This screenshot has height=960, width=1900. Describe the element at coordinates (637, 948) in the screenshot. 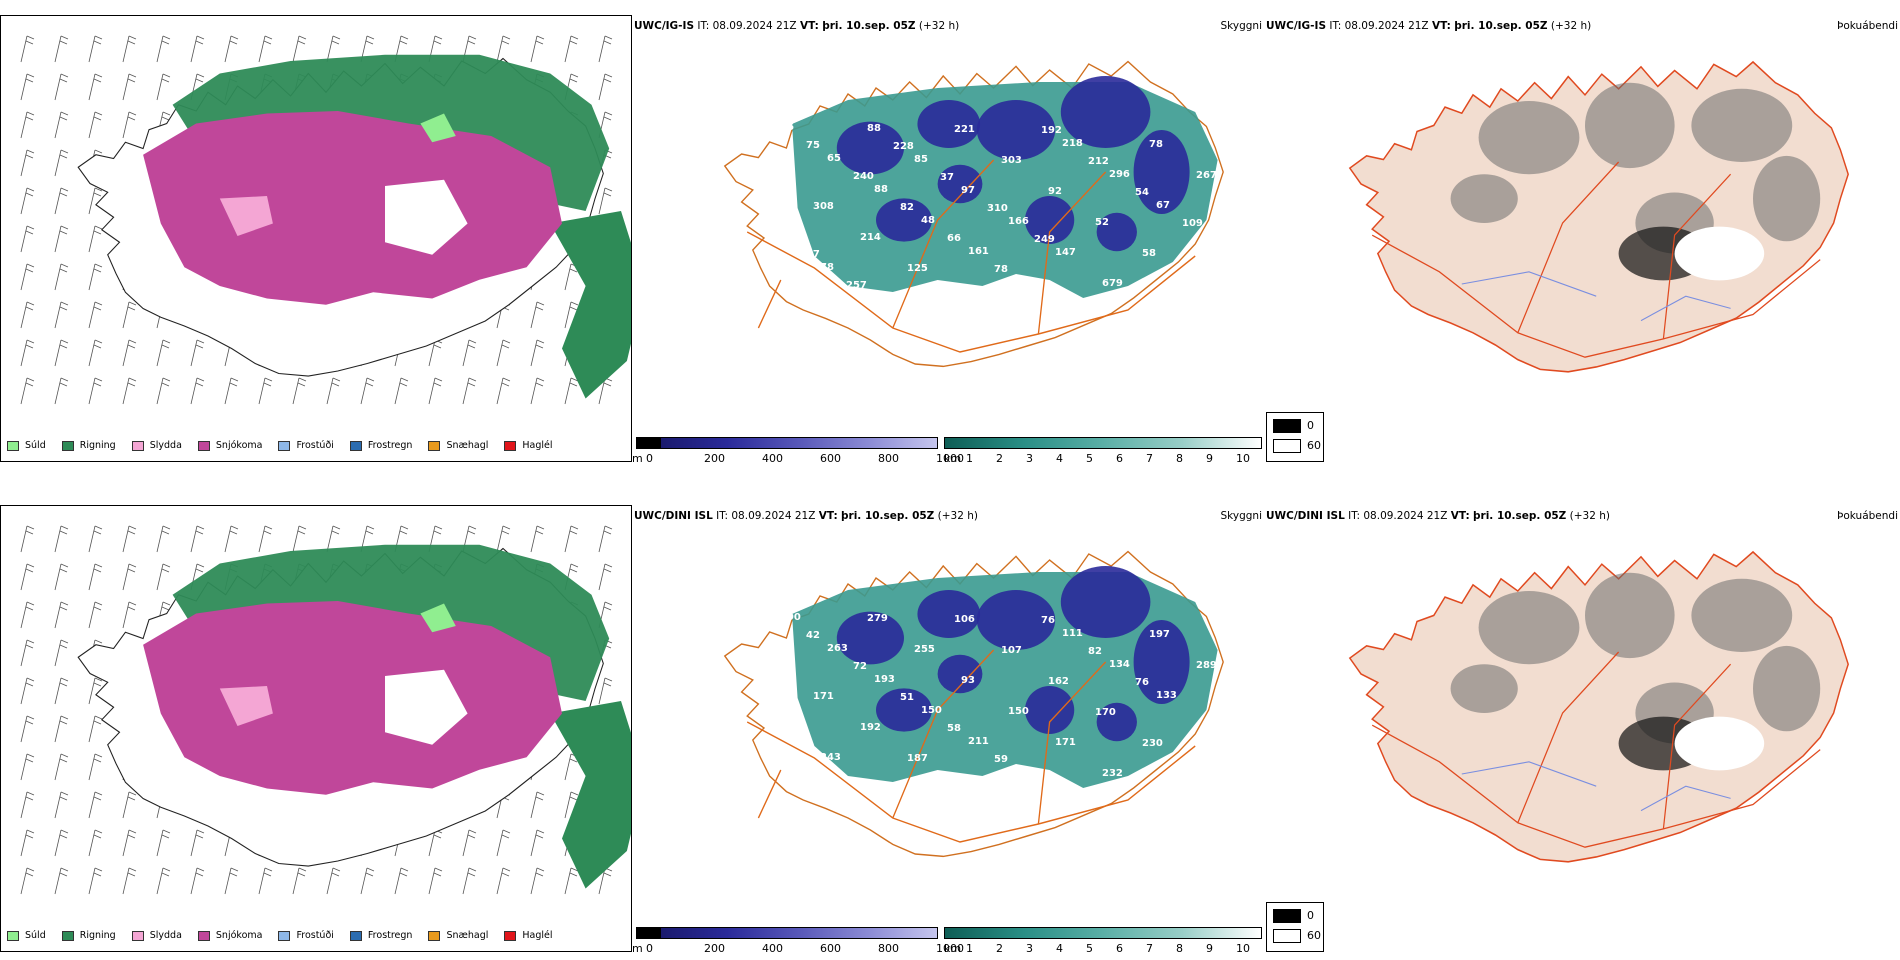

I see `colorbar-unit: m` at that location.